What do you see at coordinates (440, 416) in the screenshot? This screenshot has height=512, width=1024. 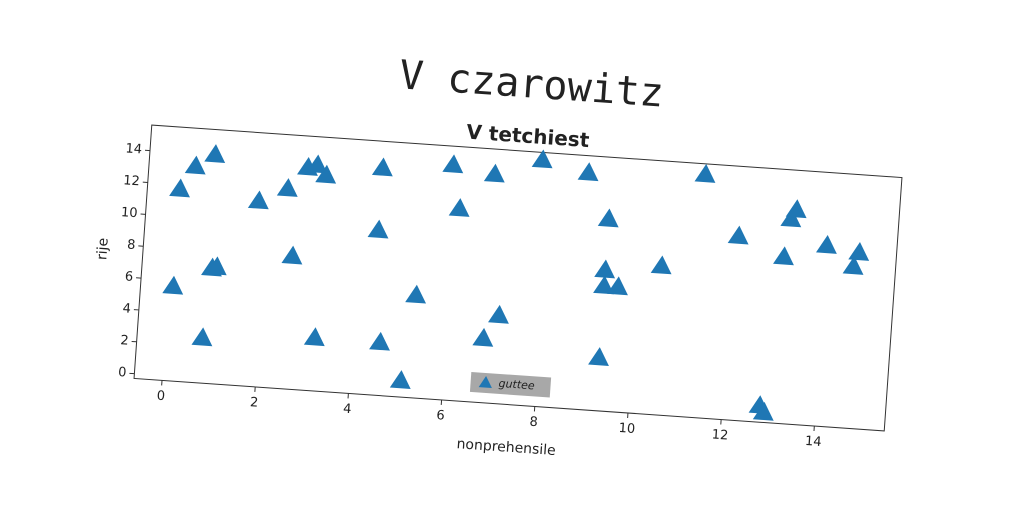 I see `x-tick-label: 6` at bounding box center [440, 416].